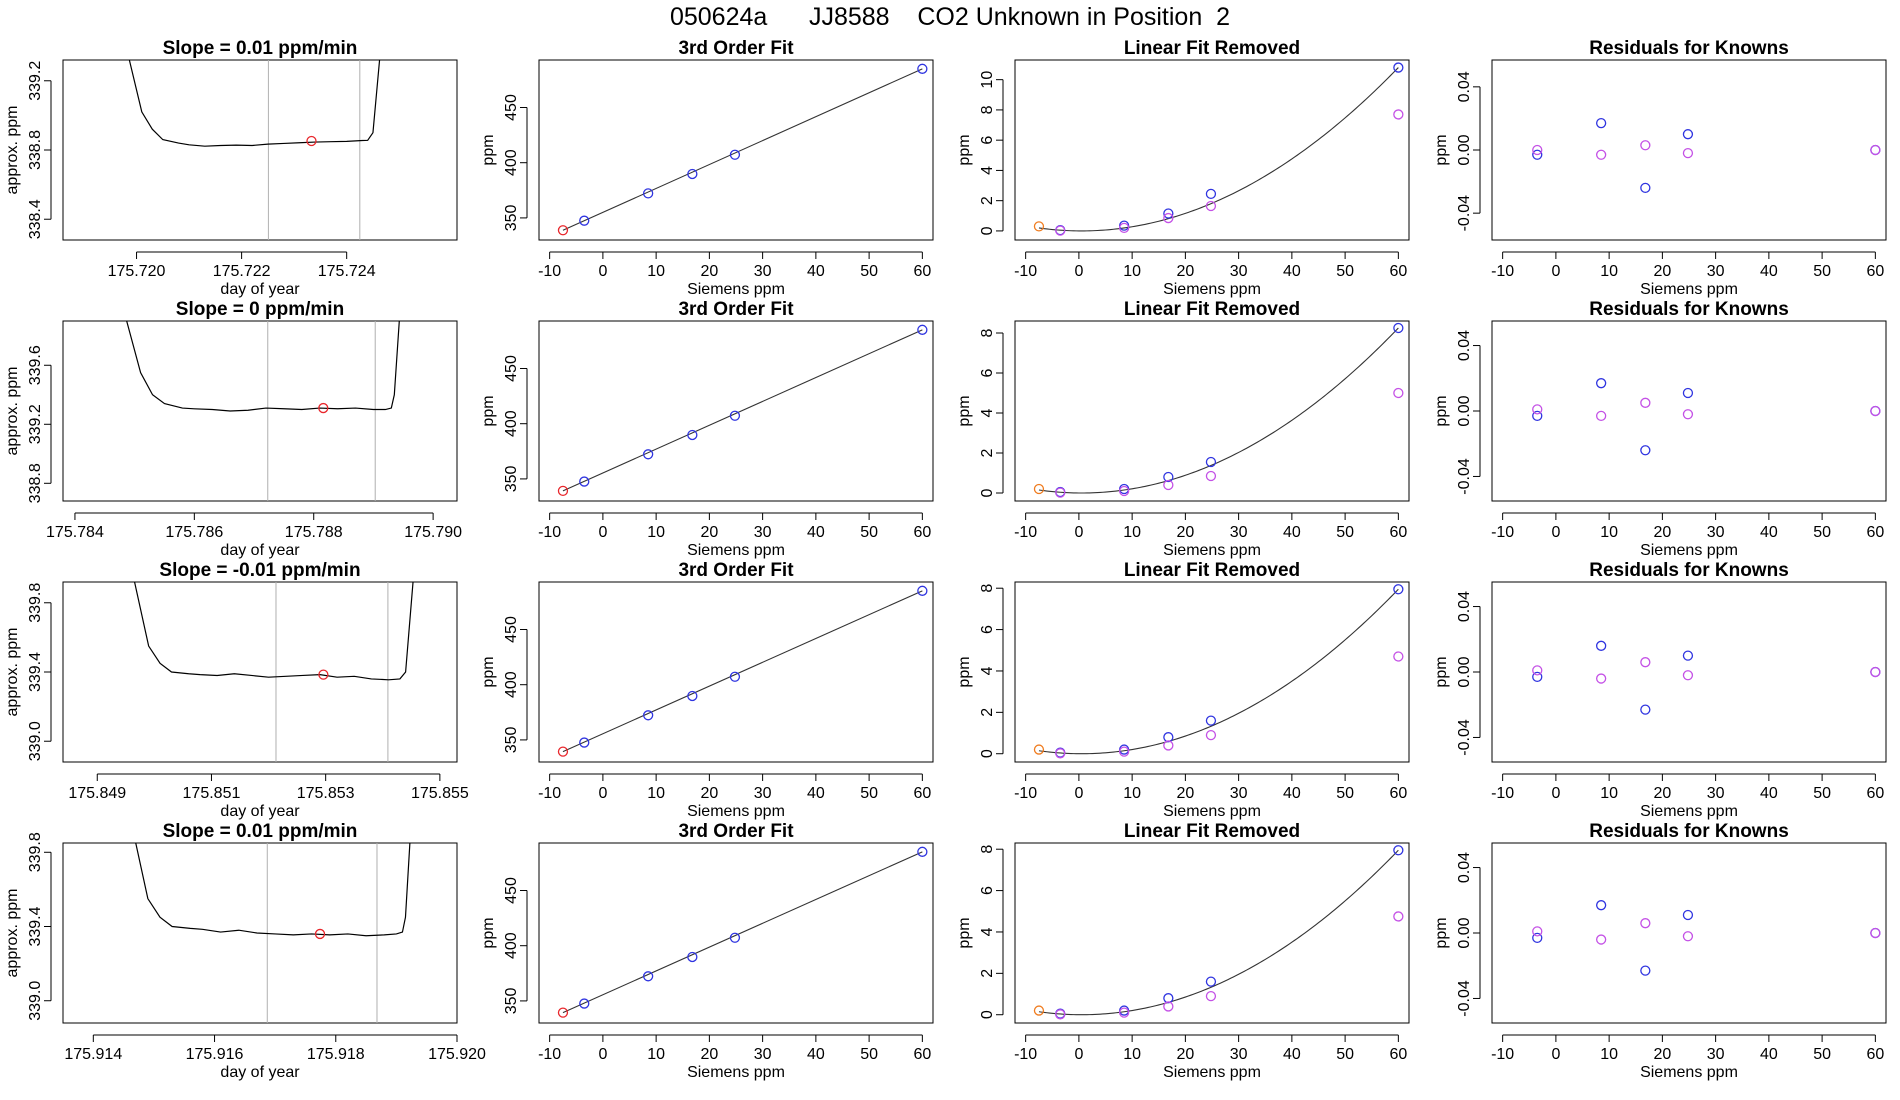 The height and width of the screenshot is (1100, 1900). Describe the element at coordinates (260, 831) in the screenshot. I see `panel-title: Slope = 0.01 ppm/min` at that location.